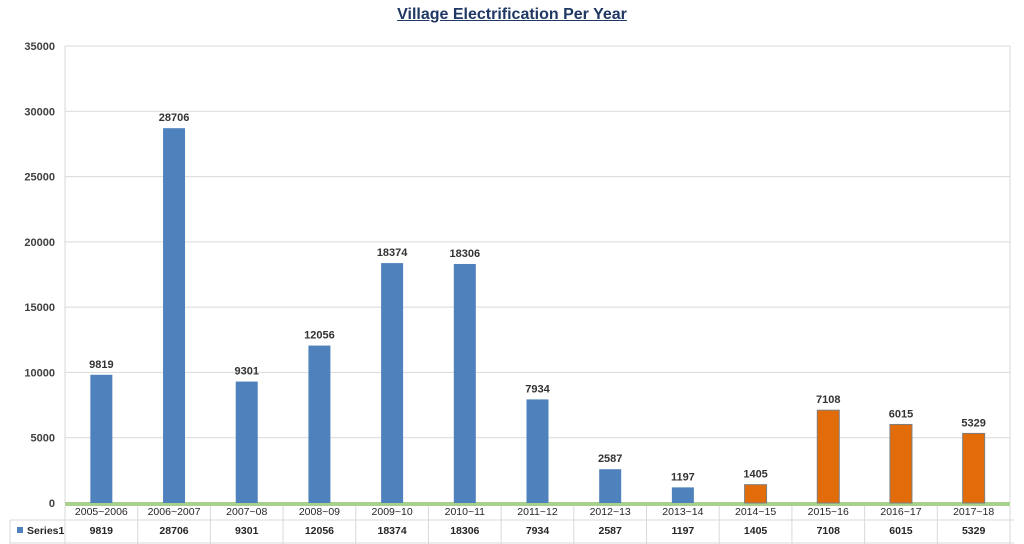  Describe the element at coordinates (683, 477) in the screenshot. I see `data-label-2013~14: 1197` at that location.